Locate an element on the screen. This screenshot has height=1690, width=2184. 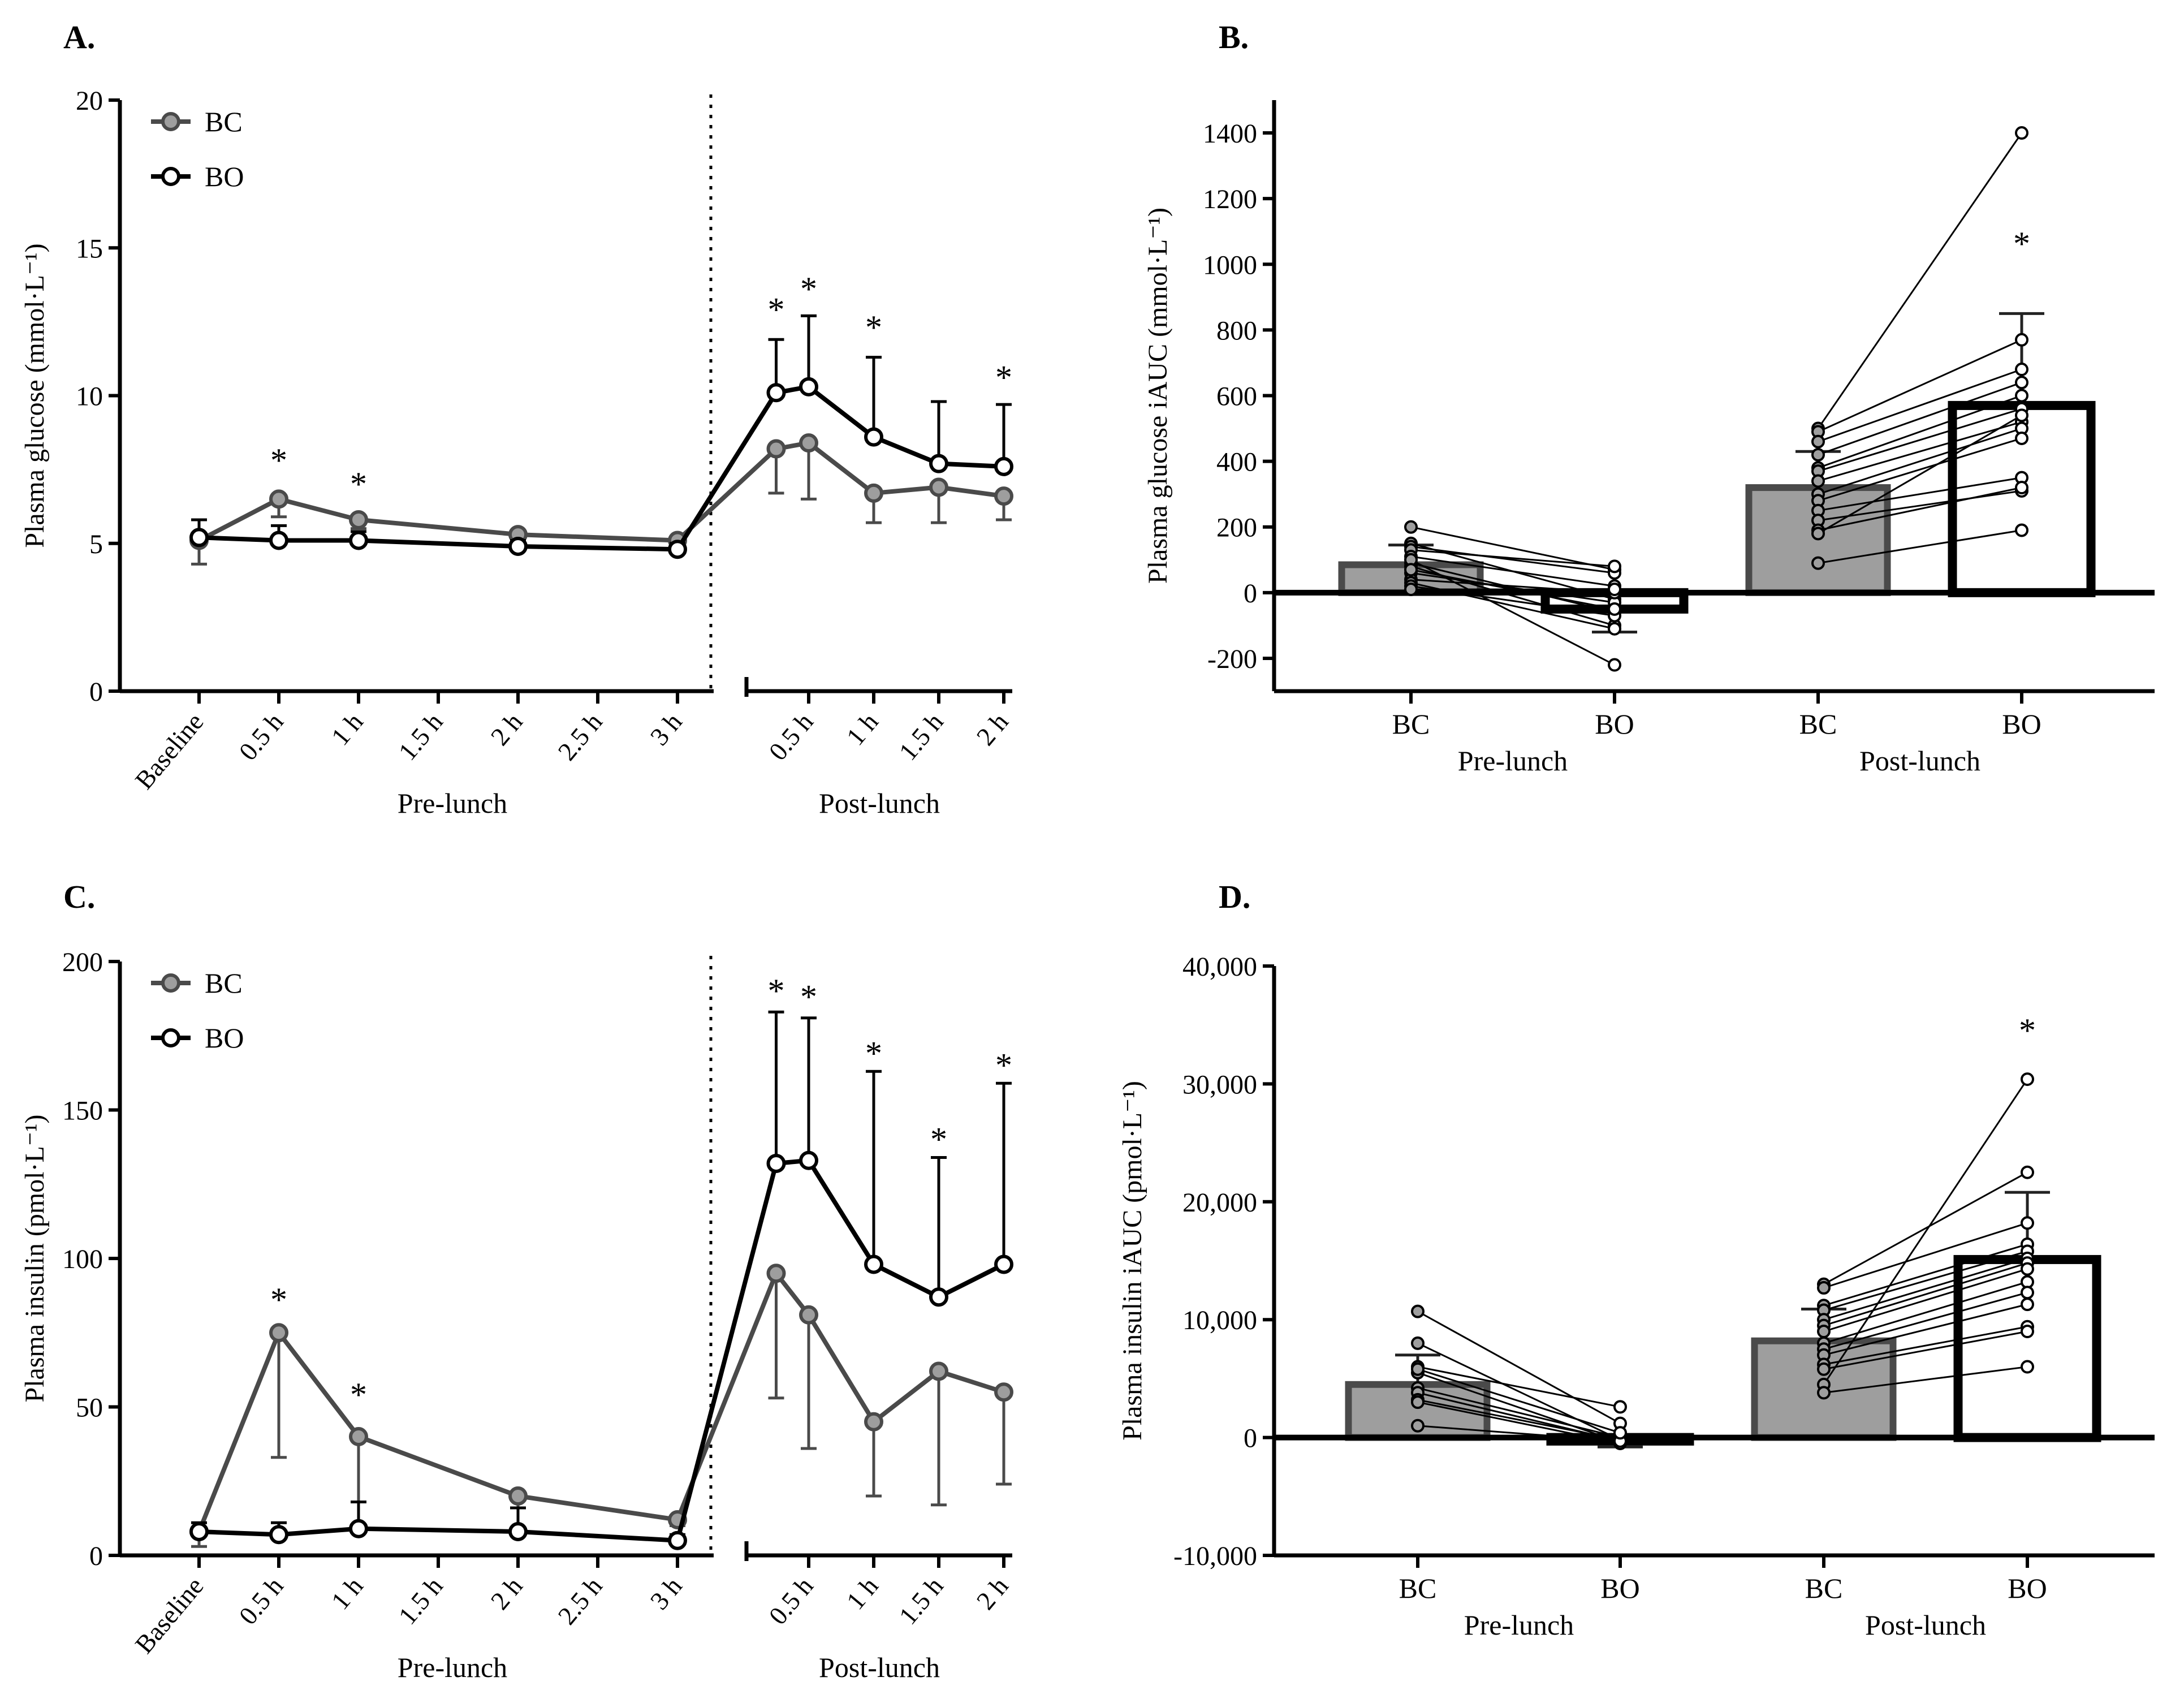
y-axis-label: Plasma glucose (mmol·L⁻¹) is located at coordinates (35, 395).